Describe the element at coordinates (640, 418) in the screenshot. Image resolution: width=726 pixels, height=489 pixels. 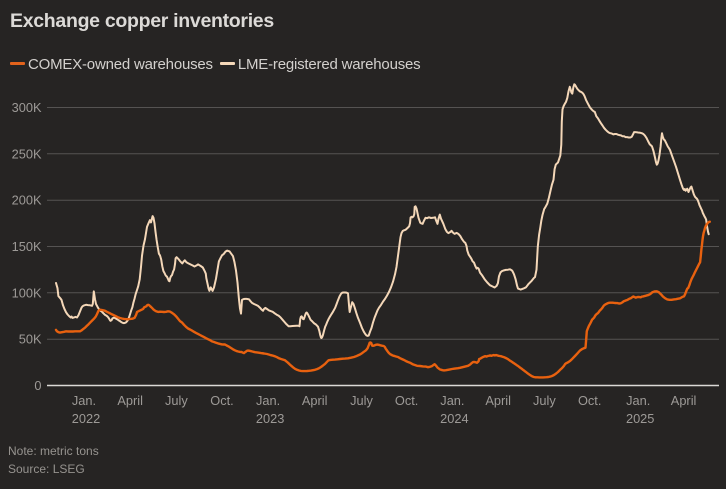
I see `svg-text: 2025` at that location.